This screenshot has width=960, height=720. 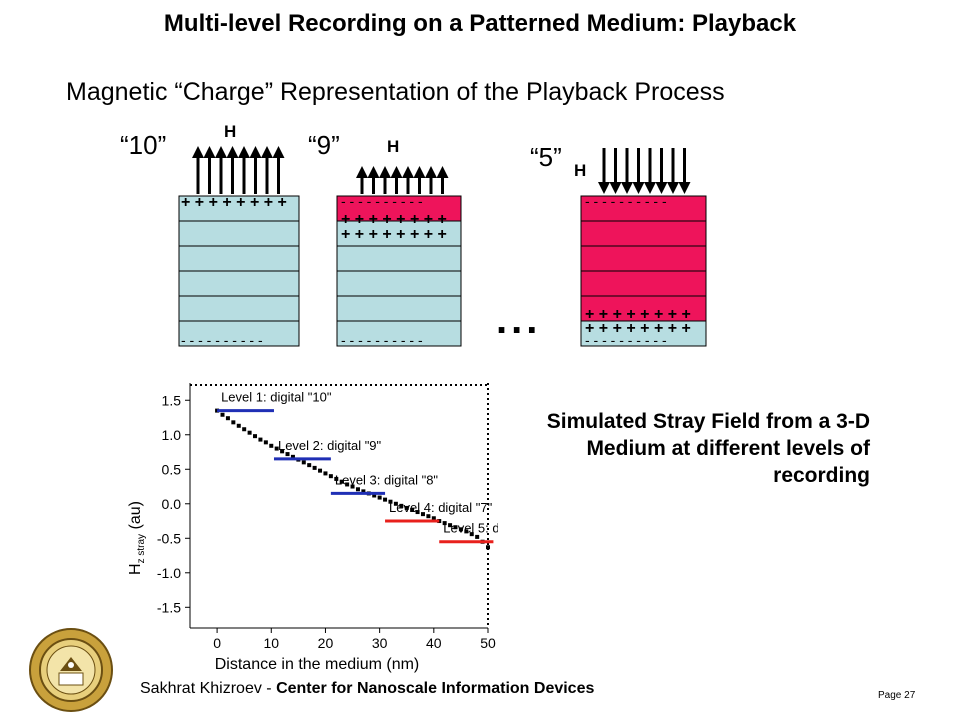 I want to click on magnetized-layers, so click(x=643, y=258).